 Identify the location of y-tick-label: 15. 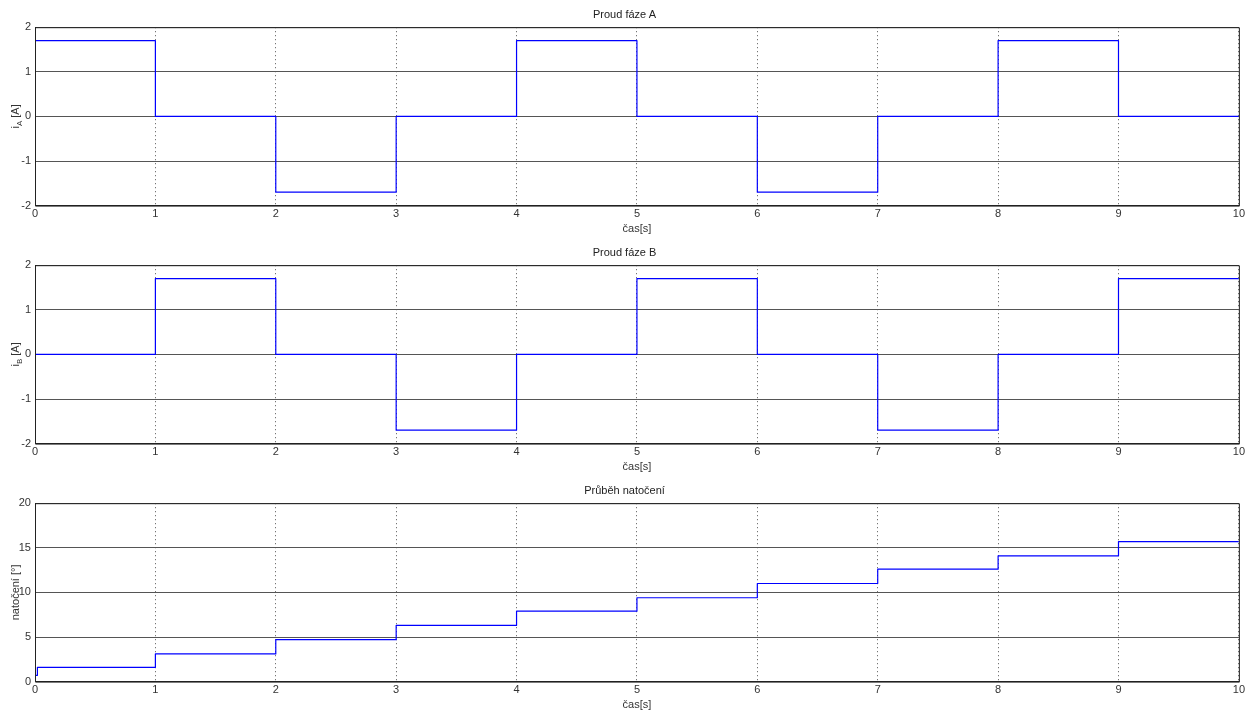
(24, 546).